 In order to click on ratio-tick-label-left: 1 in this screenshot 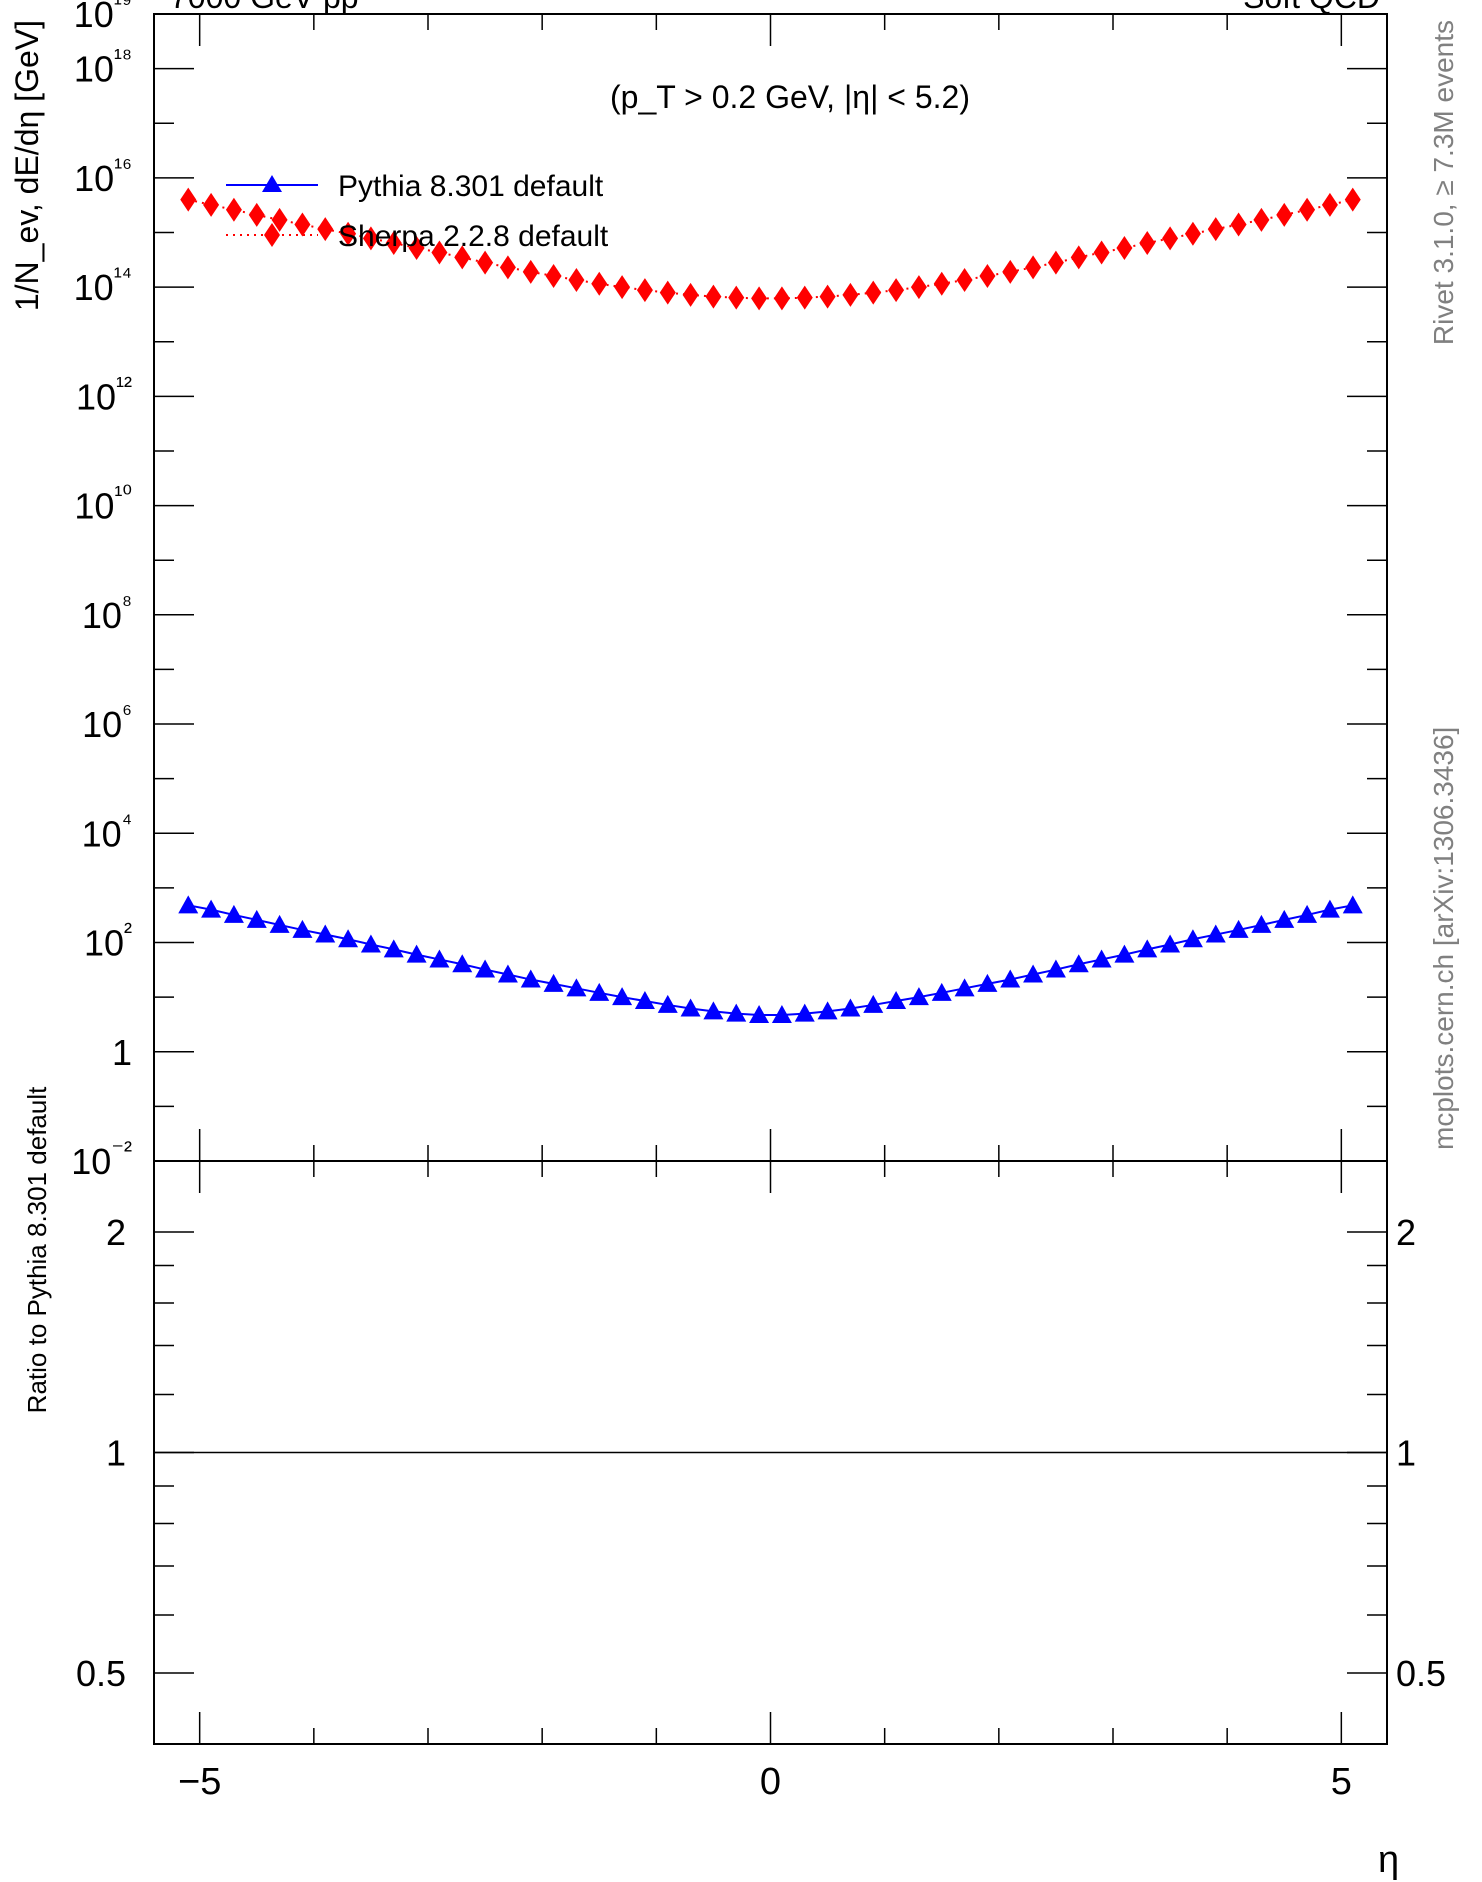, I will do `click(116, 1453)`.